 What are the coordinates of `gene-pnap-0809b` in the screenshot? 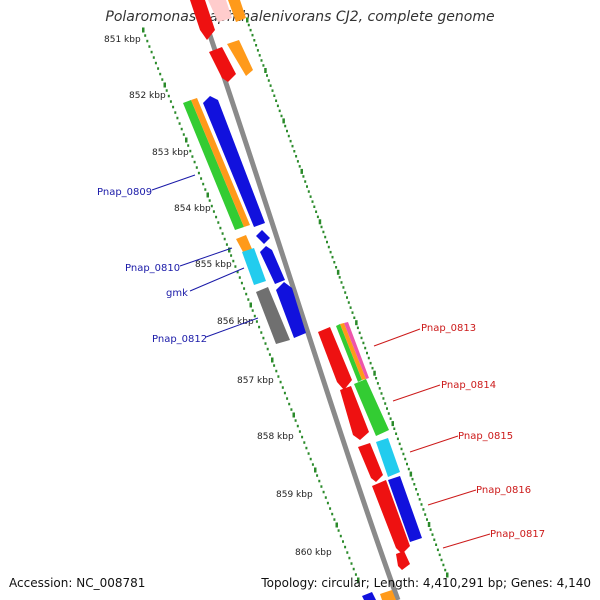 It's located at (220, 162).